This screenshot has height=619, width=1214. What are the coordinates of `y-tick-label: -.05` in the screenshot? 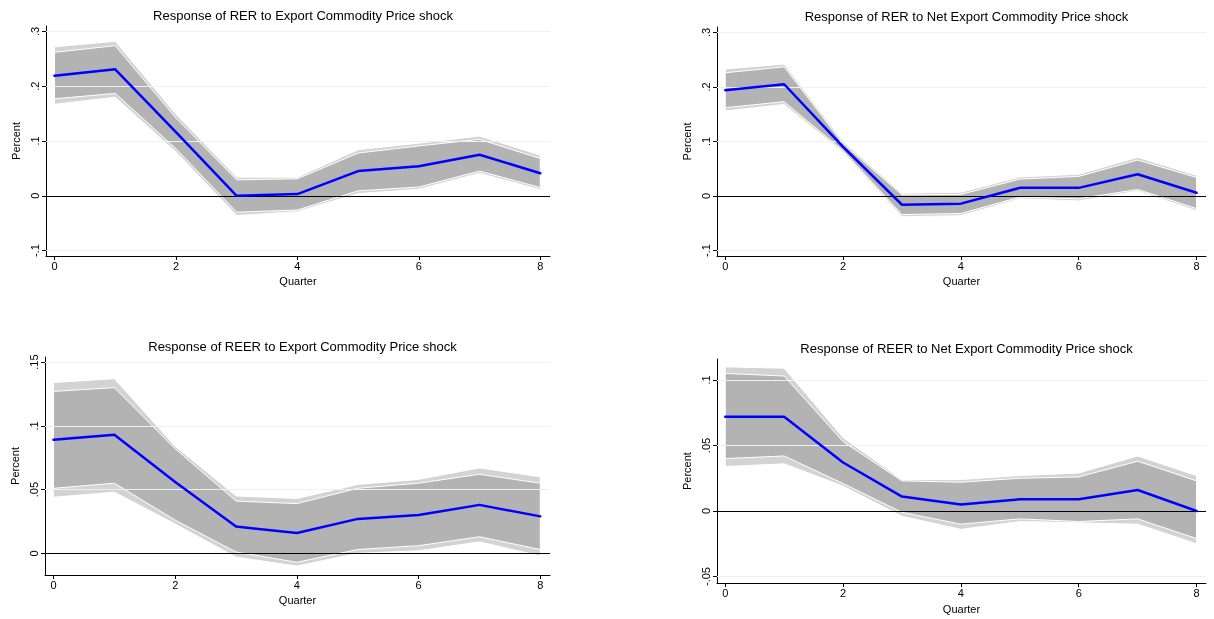 It's located at (705, 577).